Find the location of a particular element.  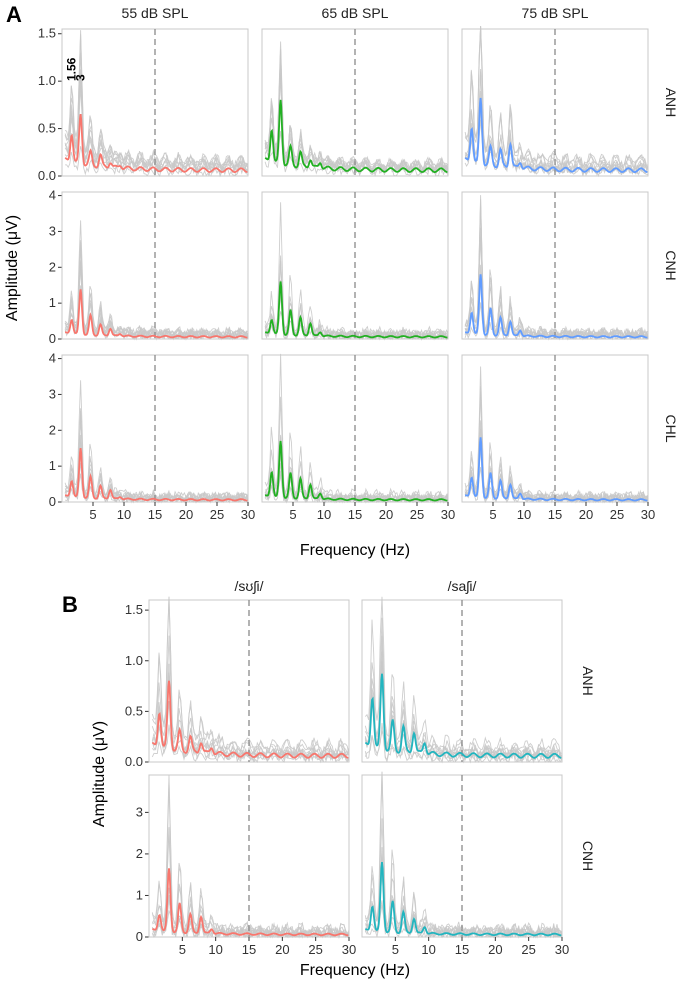

strip-label-a-col-3: 75 dB SPL is located at coordinates (555, 13).